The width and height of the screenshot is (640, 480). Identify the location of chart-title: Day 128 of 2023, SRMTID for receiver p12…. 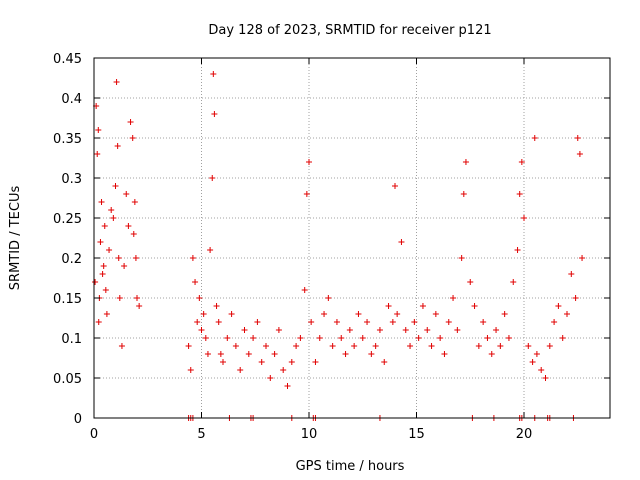
(349, 30).